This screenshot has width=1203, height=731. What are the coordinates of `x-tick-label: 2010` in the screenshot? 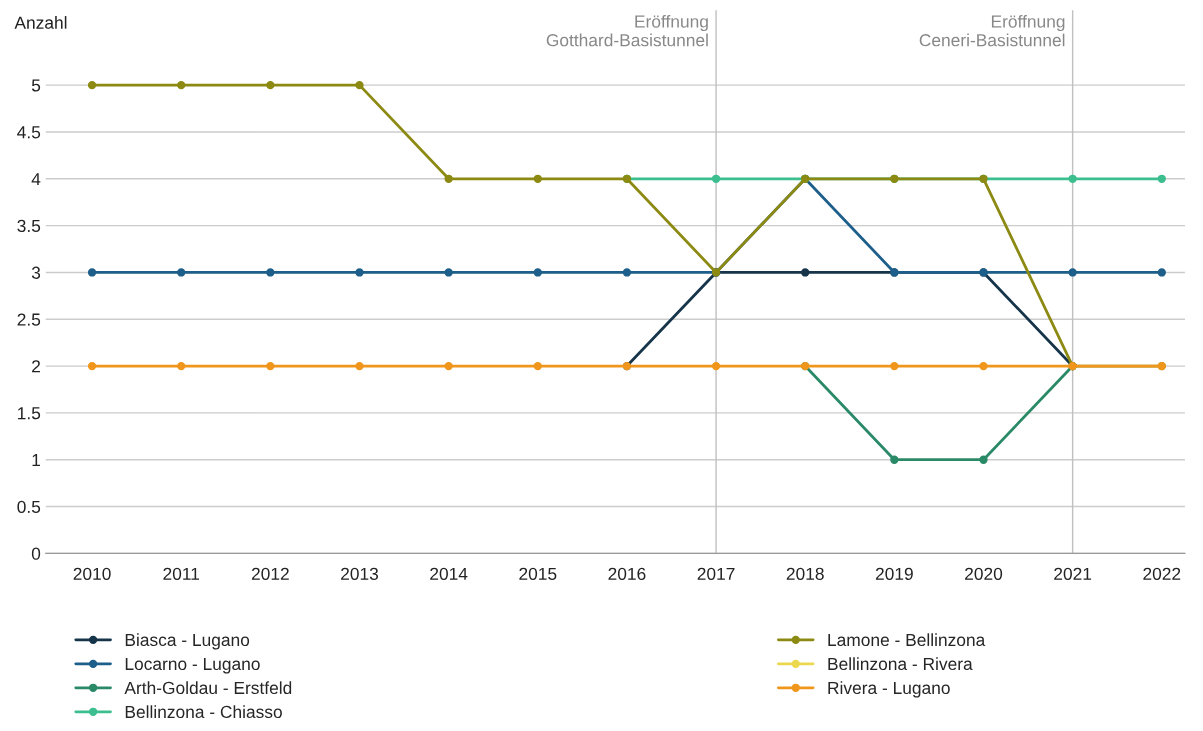 It's located at (92, 574).